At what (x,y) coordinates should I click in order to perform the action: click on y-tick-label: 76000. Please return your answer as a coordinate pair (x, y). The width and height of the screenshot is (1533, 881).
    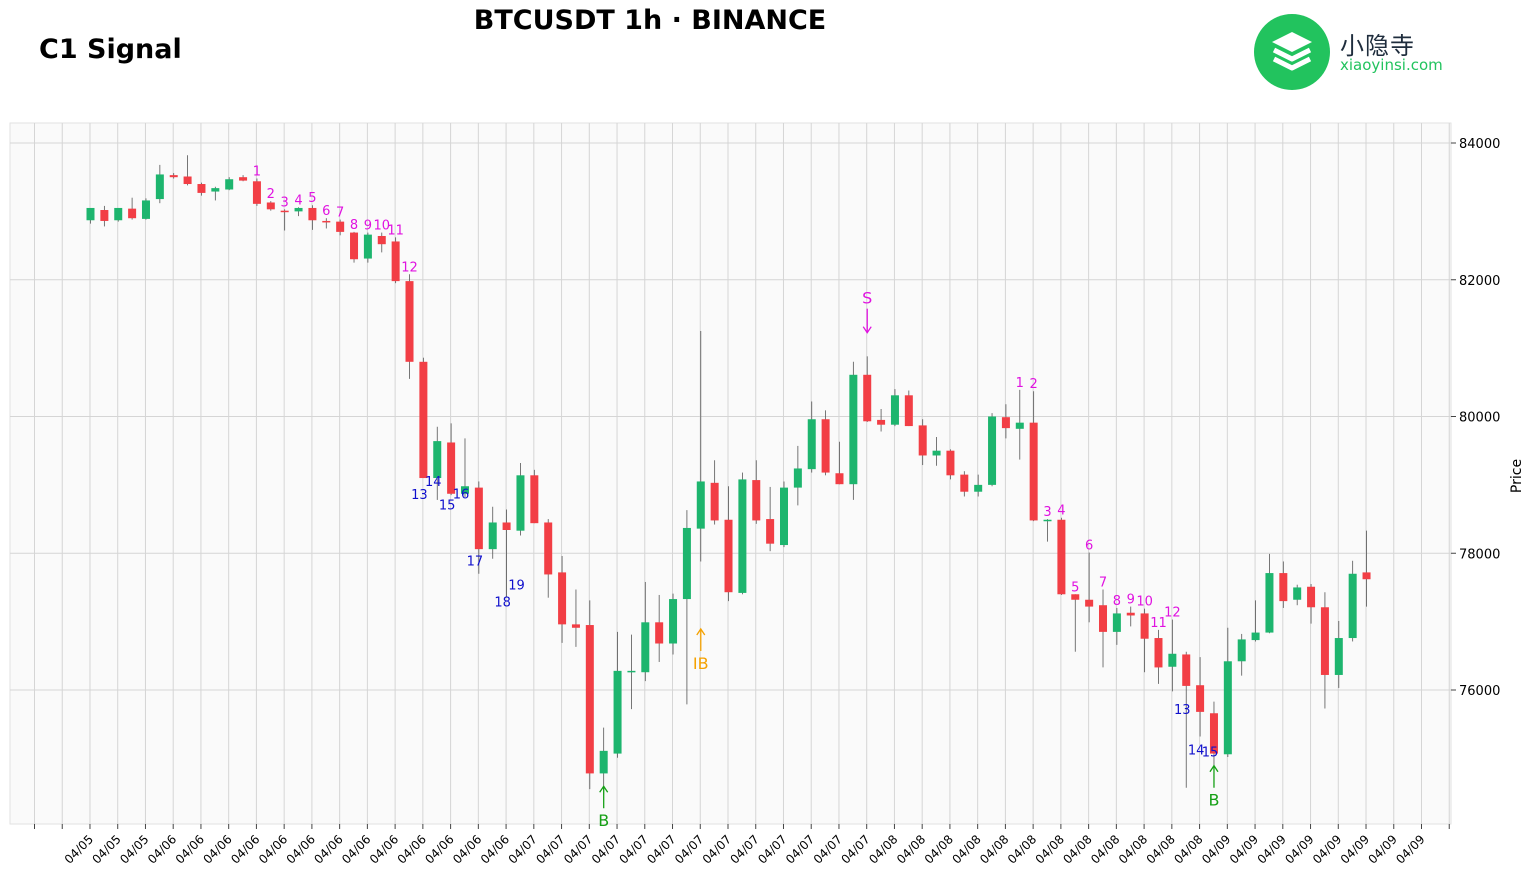
    Looking at the image, I should click on (1479, 691).